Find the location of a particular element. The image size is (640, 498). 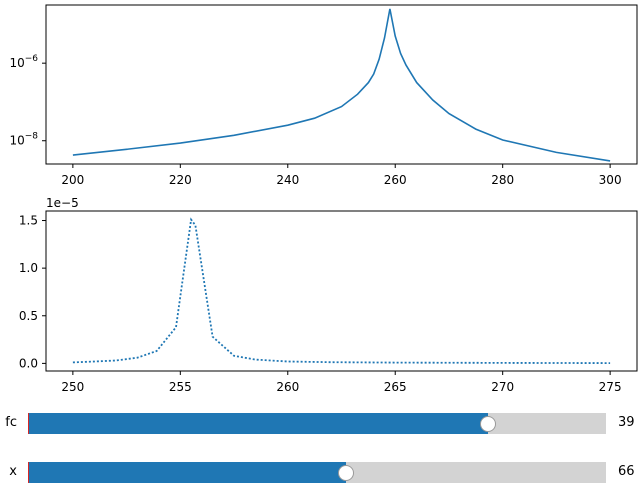

bottom-plot-offset-text: 1e−5 is located at coordinates (62, 203).